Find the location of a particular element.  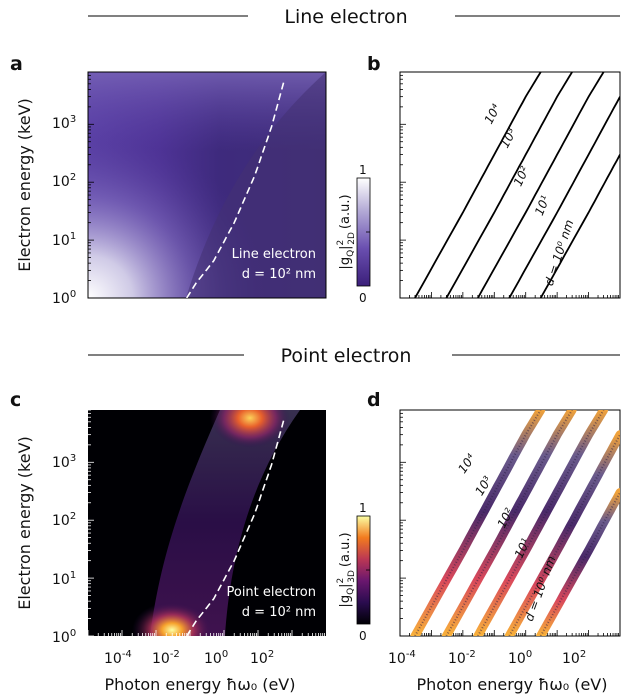

panel-c-xtick-labels: 10⁻⁴ 10⁻² 10⁰ 10² is located at coordinates (189, 658).